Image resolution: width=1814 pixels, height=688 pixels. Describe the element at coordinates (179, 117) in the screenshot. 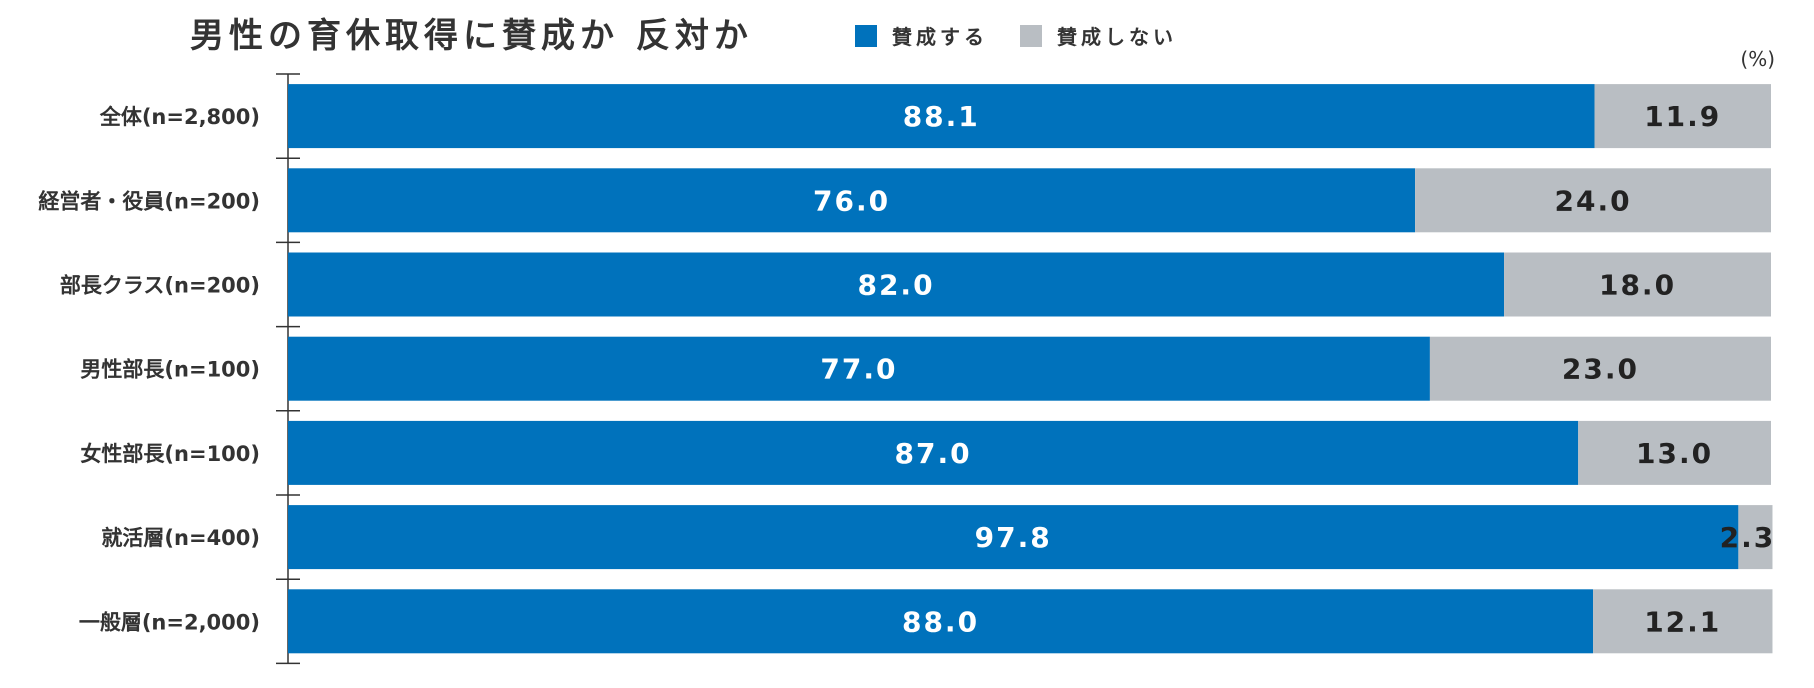

I see `category-label: 全体(n=2,800)` at that location.